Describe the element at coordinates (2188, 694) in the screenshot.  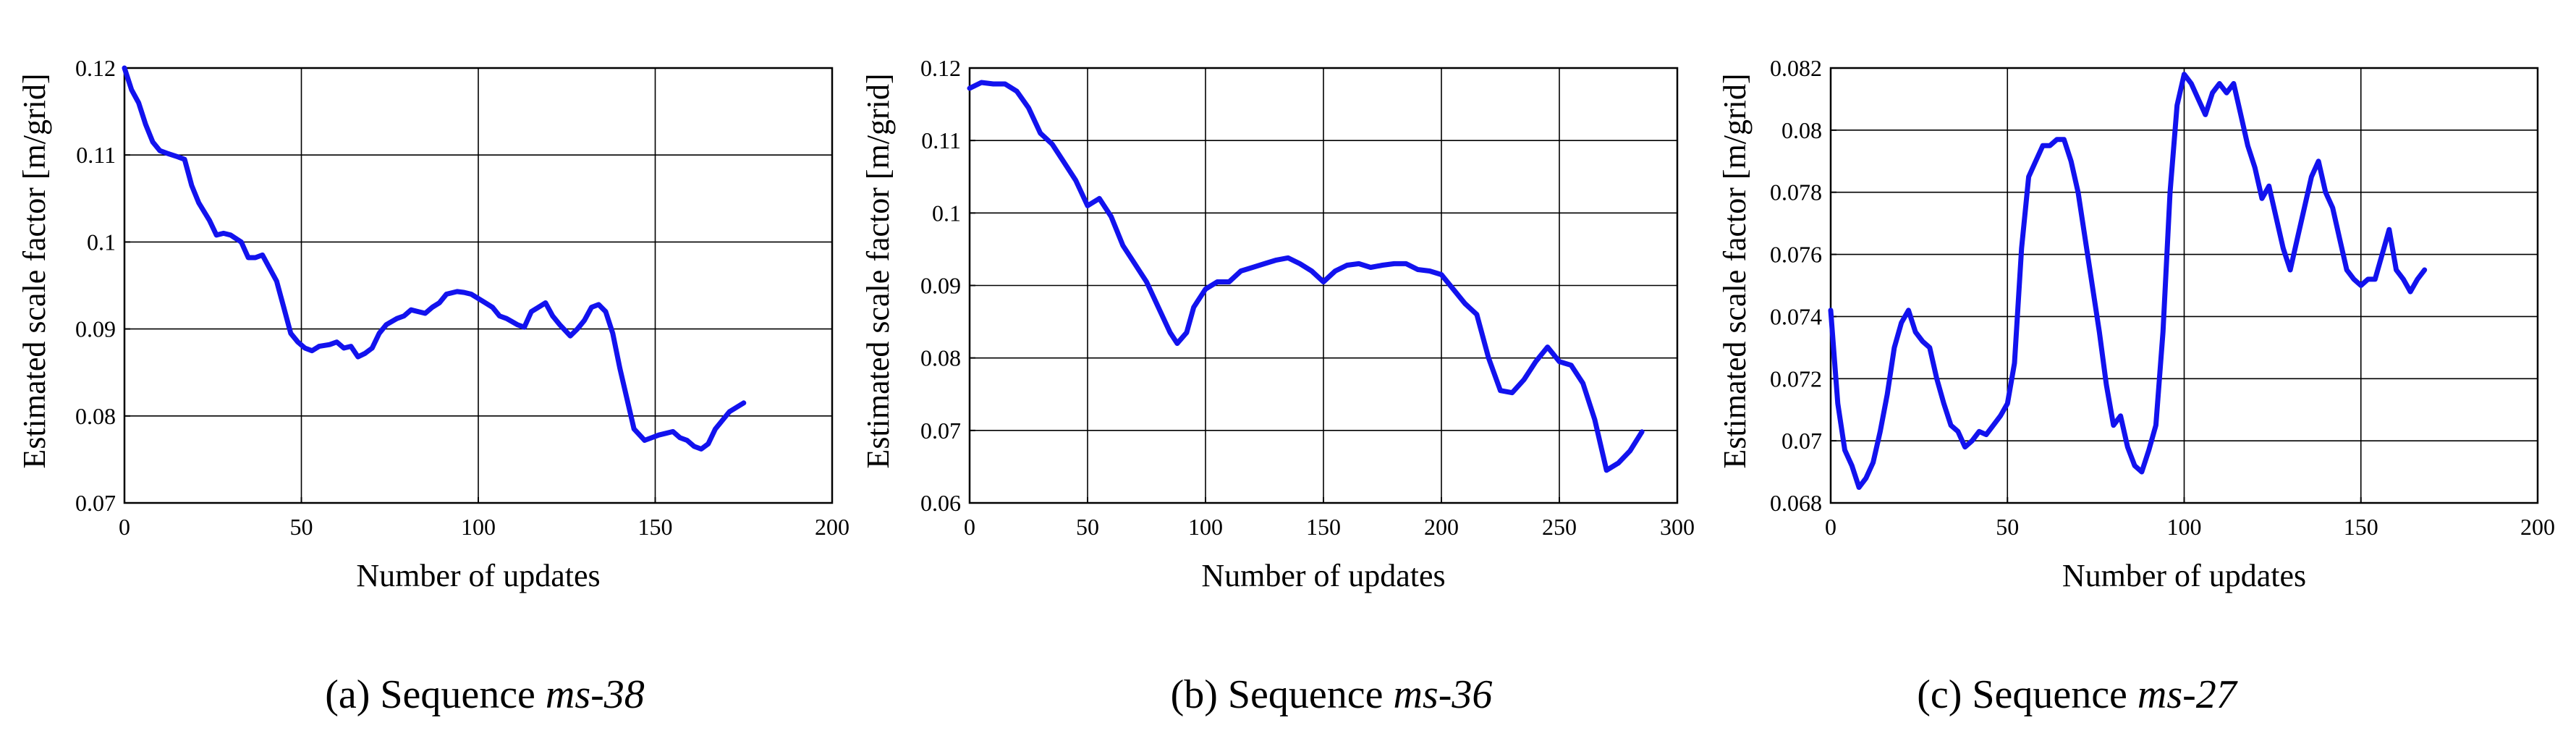
I see `caption-sequence-name: ms-27` at that location.